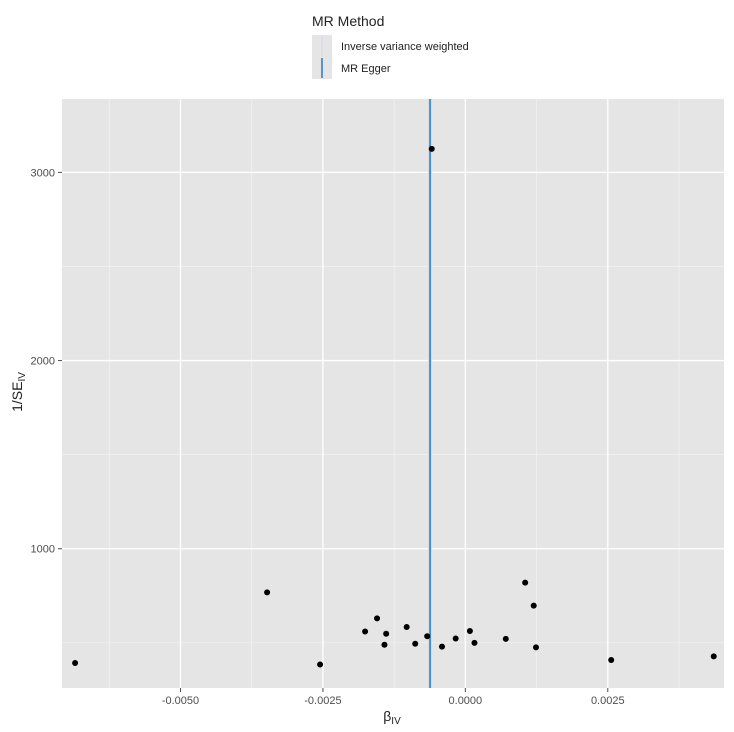 This screenshot has height=732, width=734. I want to click on x-tick-label: -0.0050, so click(180, 701).